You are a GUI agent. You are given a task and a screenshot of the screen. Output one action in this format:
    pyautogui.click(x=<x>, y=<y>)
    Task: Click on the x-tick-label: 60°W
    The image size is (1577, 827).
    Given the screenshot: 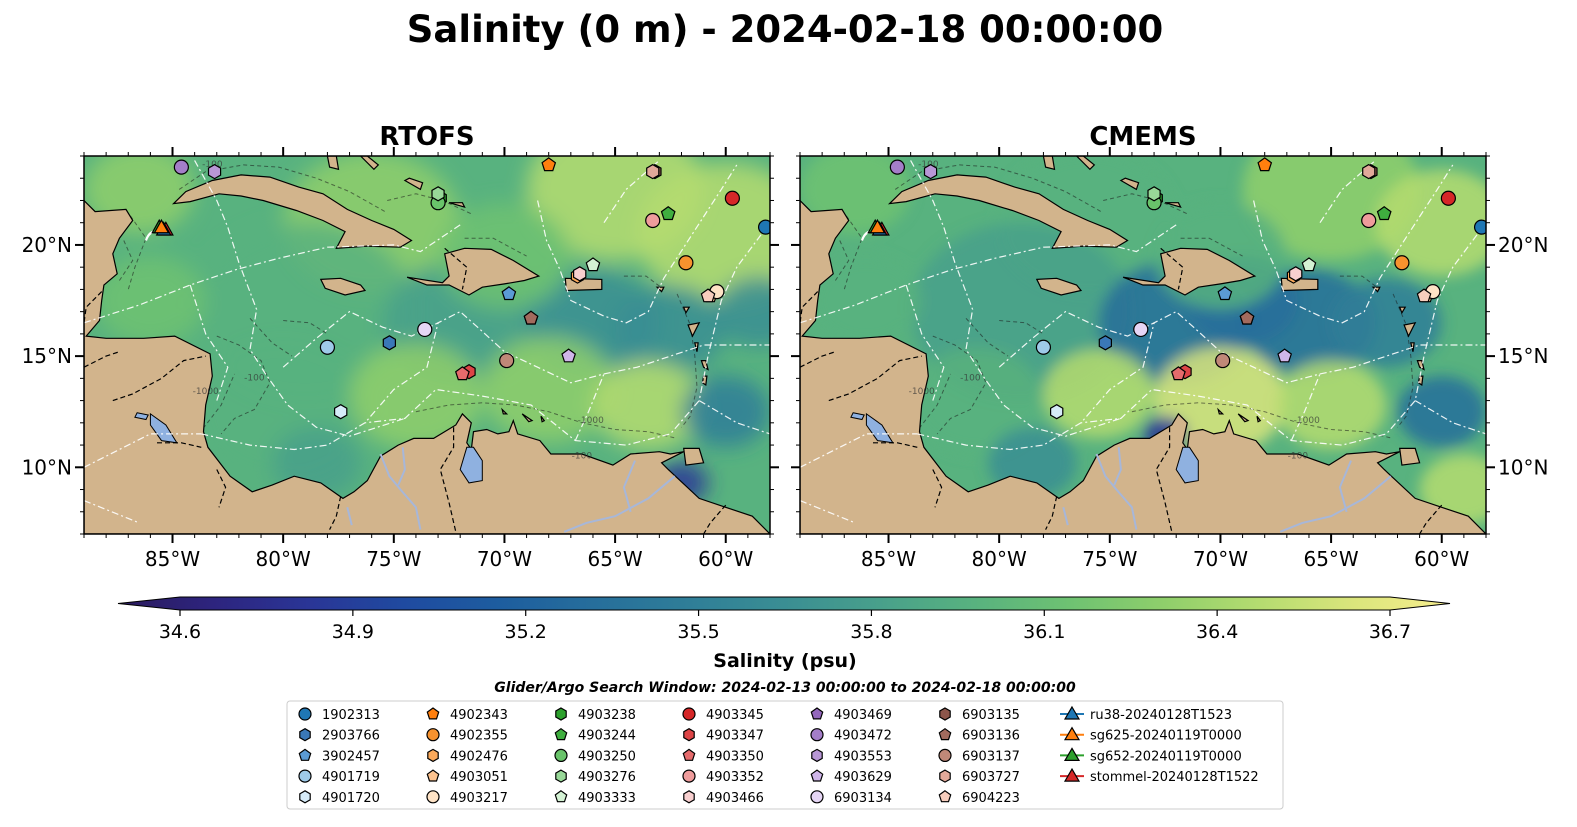 What is the action you would take?
    pyautogui.click(x=1441, y=559)
    